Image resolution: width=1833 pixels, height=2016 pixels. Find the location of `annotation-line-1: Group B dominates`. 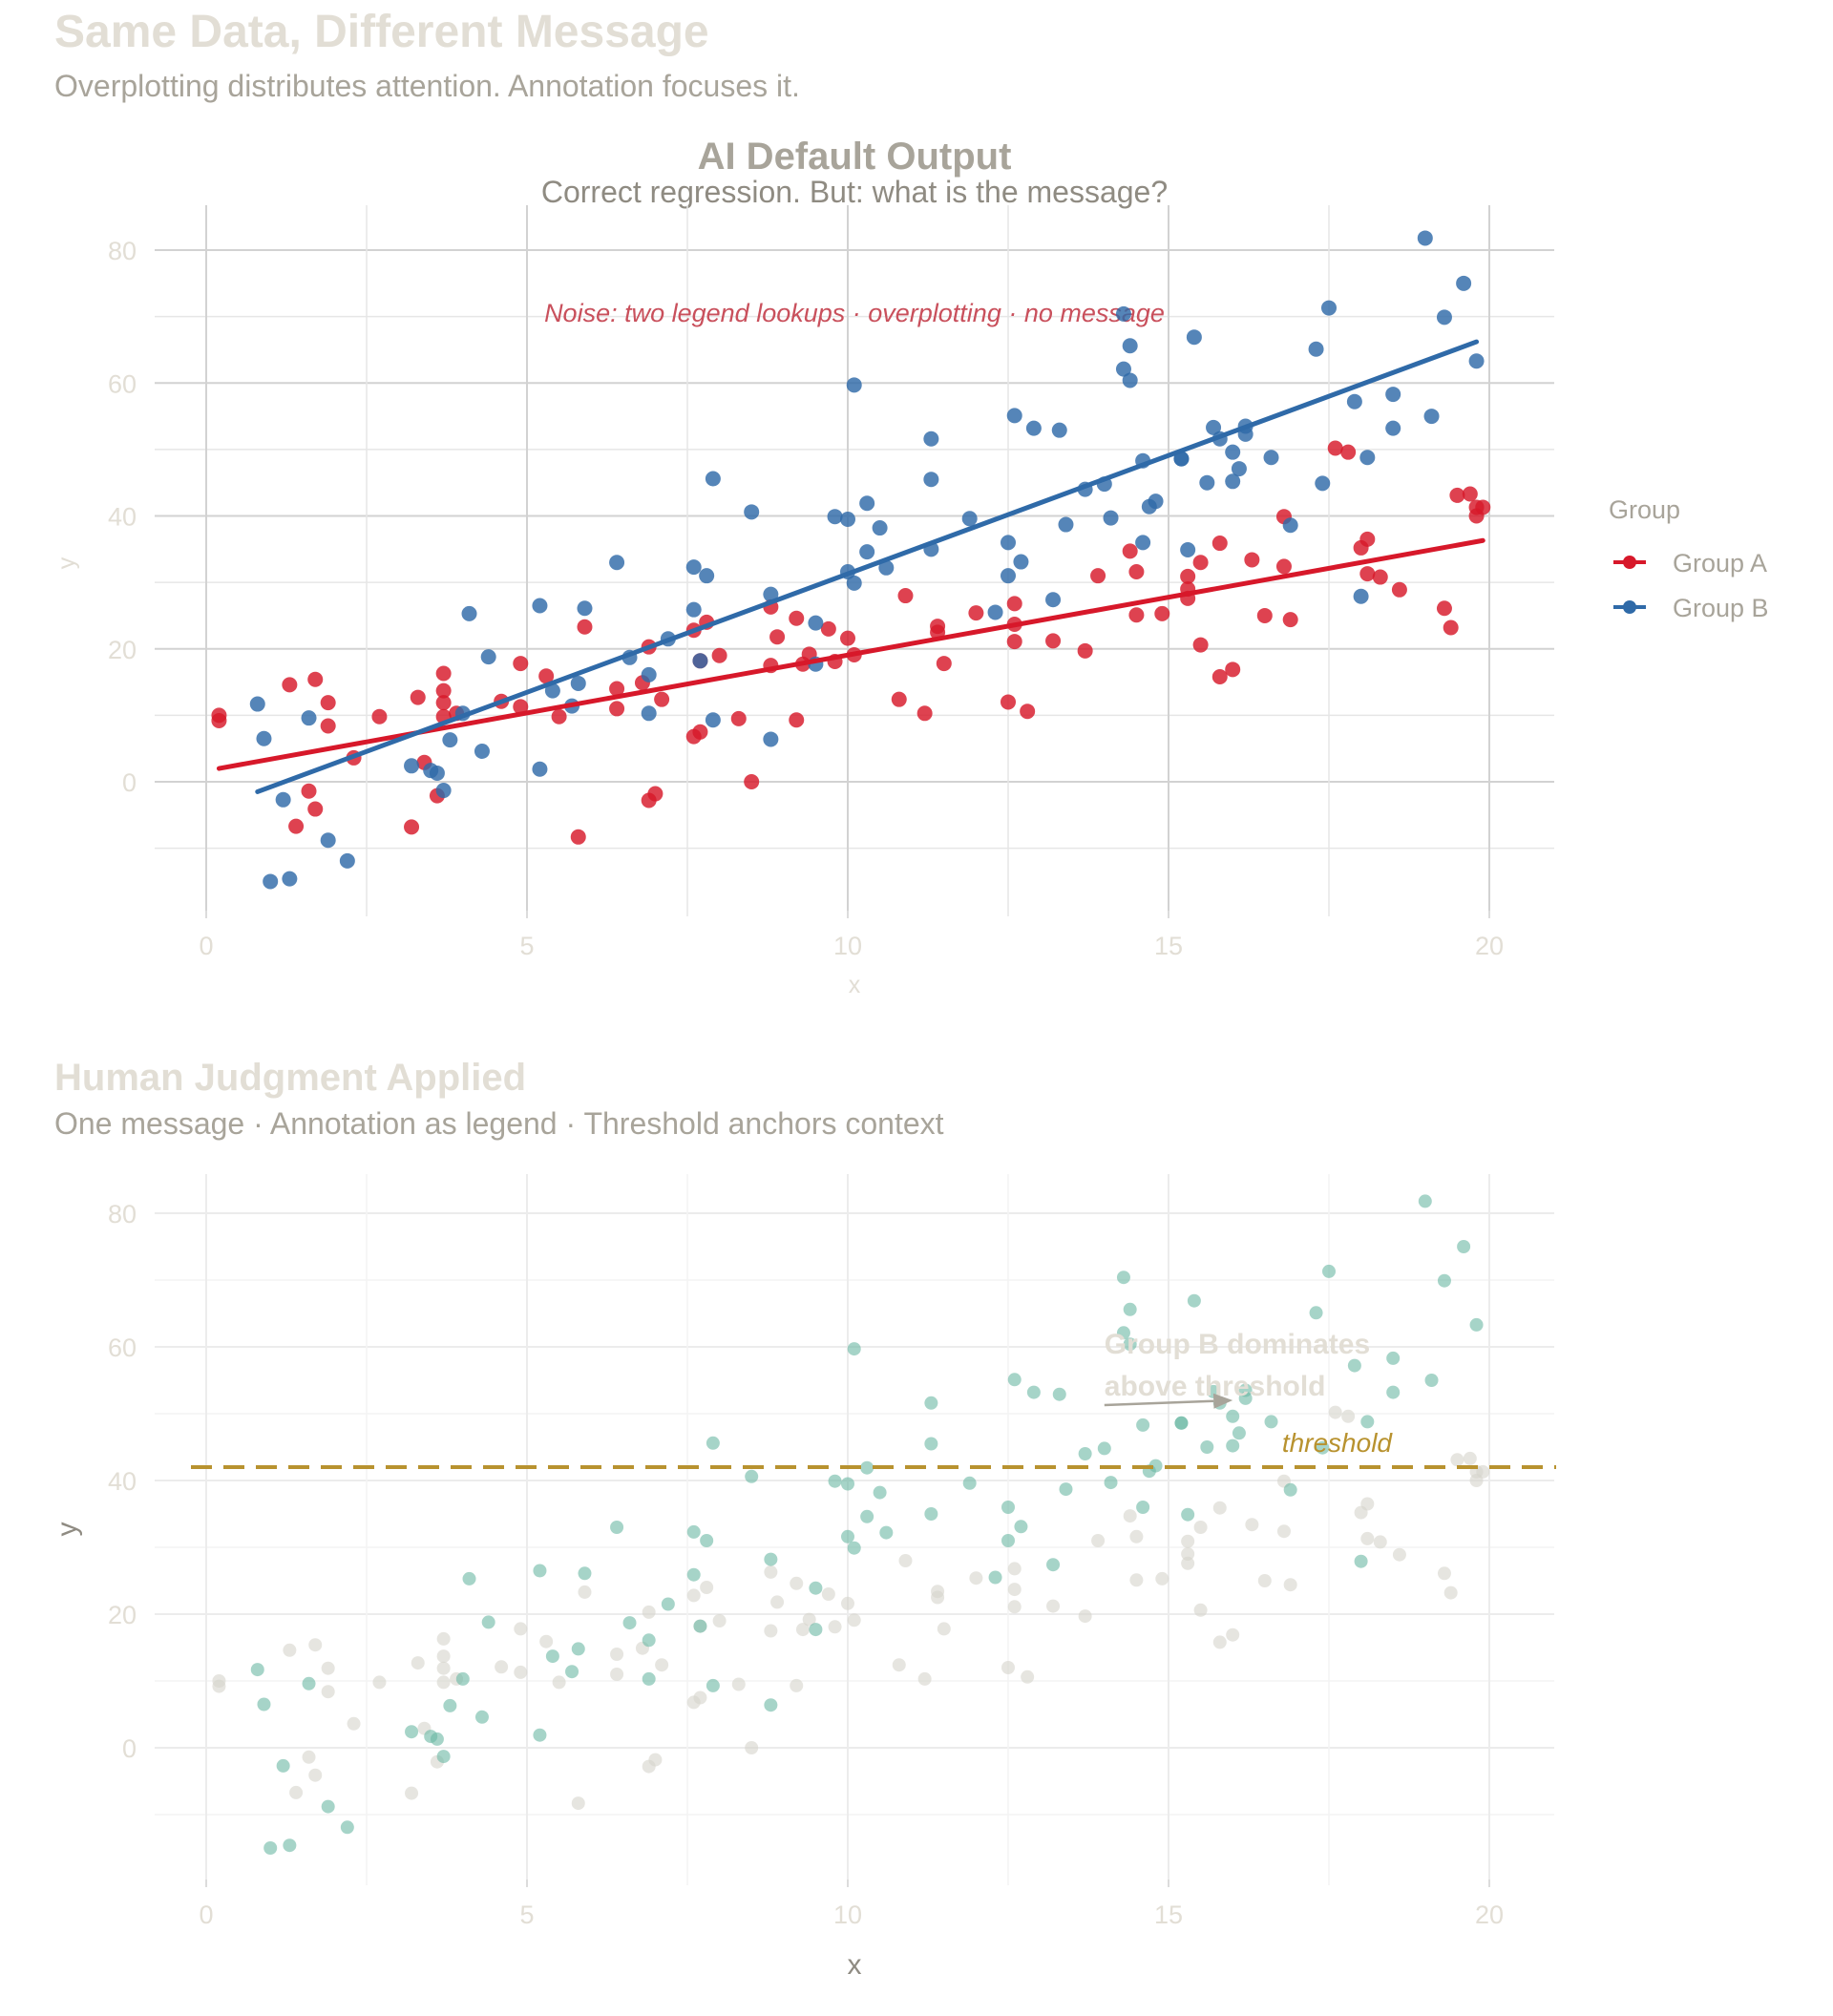

annotation-line-1: Group B dominates is located at coordinates (1238, 1345).